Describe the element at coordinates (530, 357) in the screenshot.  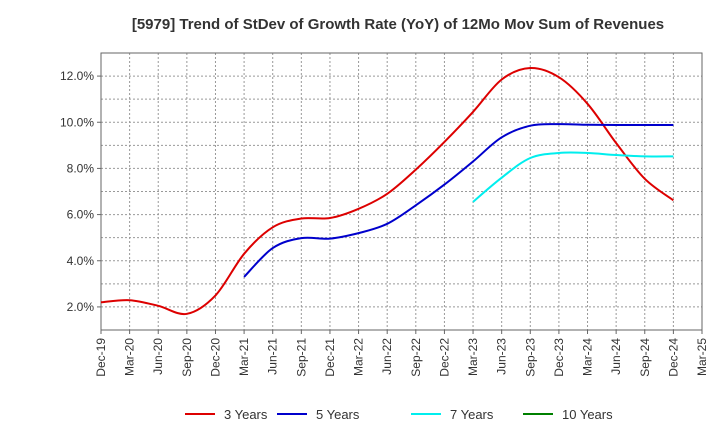
I see `x-tick-label: Sep-23` at that location.